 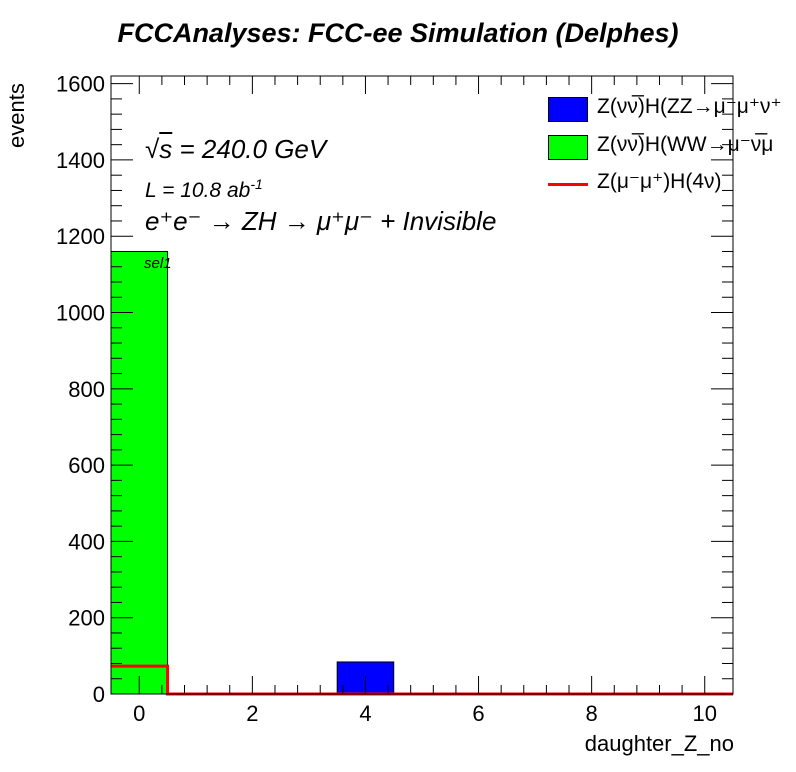 I want to click on legend-swatch-ww, so click(x=568, y=147).